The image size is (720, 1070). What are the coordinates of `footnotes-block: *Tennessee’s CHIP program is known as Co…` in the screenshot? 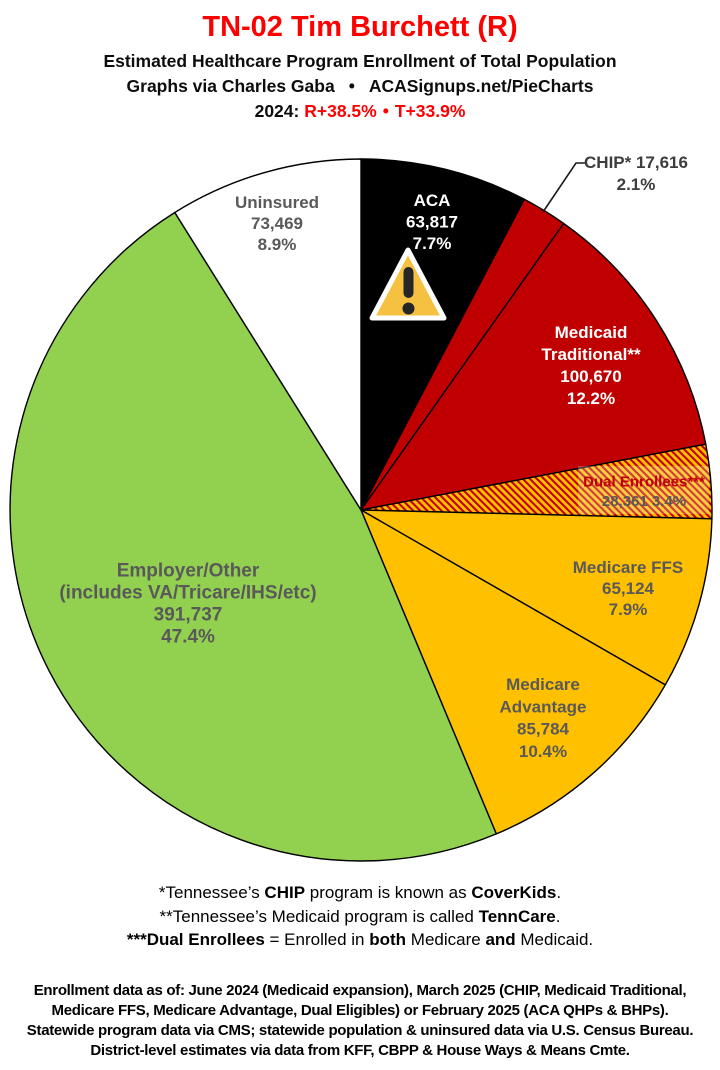 It's located at (360, 916).